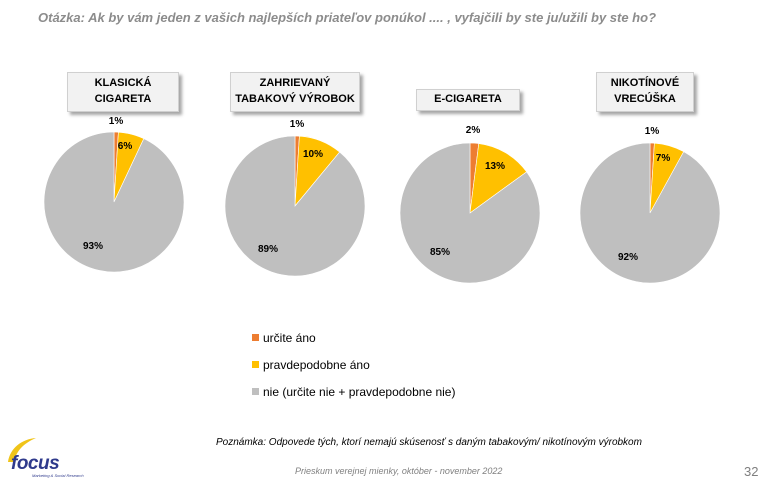  I want to click on legend-item-probably-yes: pravdepodobne áno, so click(353, 364).